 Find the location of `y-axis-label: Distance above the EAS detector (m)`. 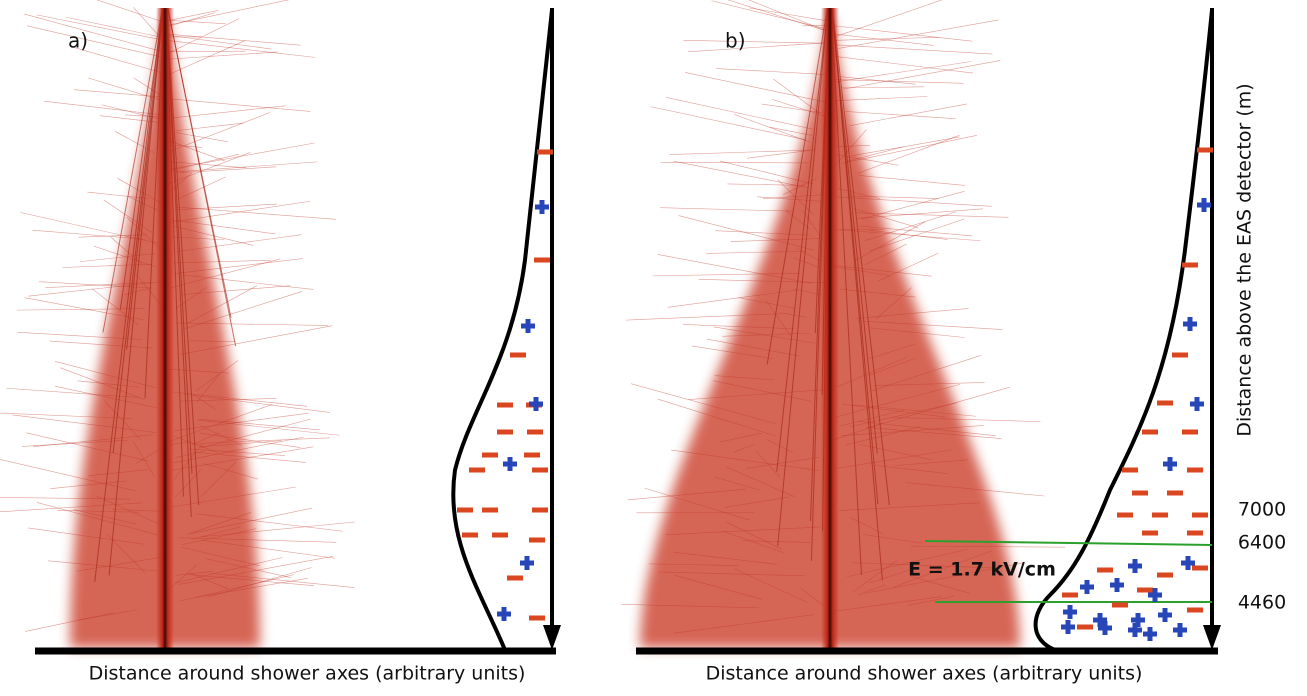

y-axis-label: Distance above the EAS detector (m) is located at coordinates (1245, 259).